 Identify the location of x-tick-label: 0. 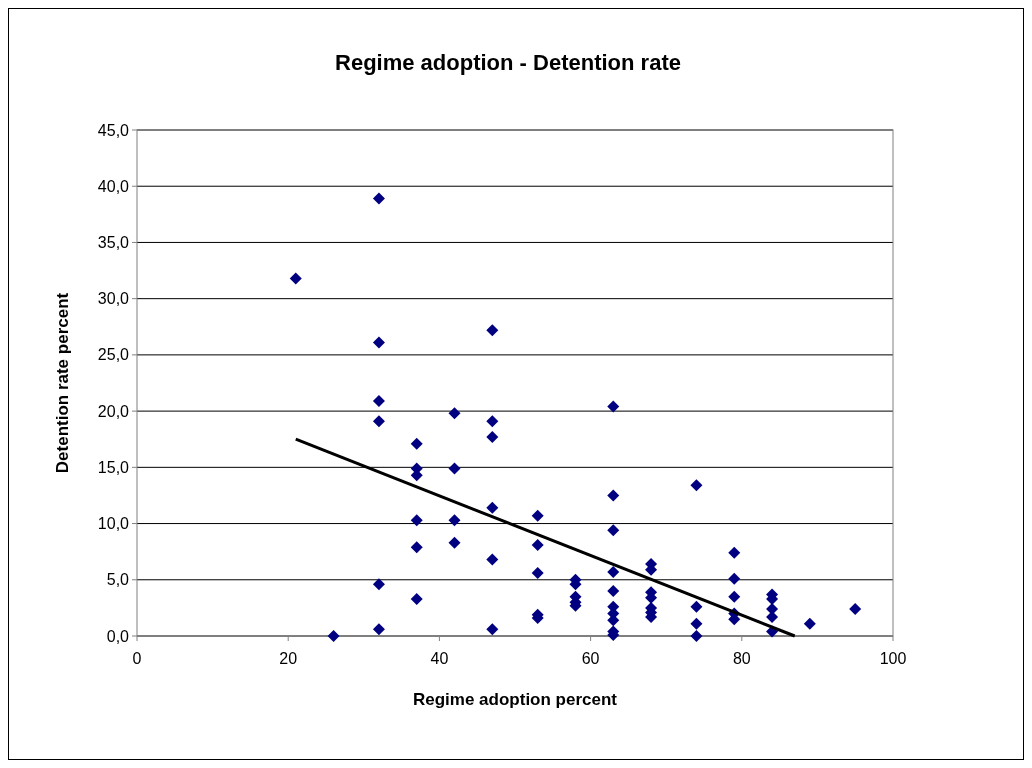
(137, 658).